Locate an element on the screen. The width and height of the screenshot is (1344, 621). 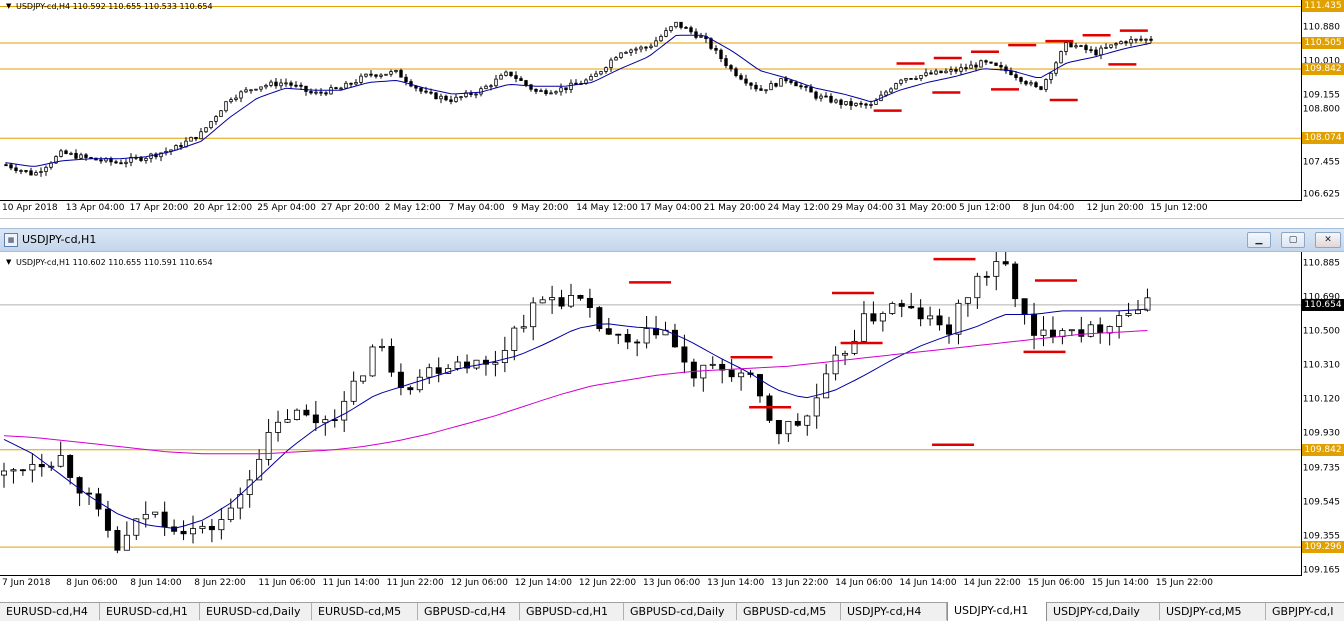
chart-tab: GBPUSD-cd,H1 is located at coordinates (572, 611).